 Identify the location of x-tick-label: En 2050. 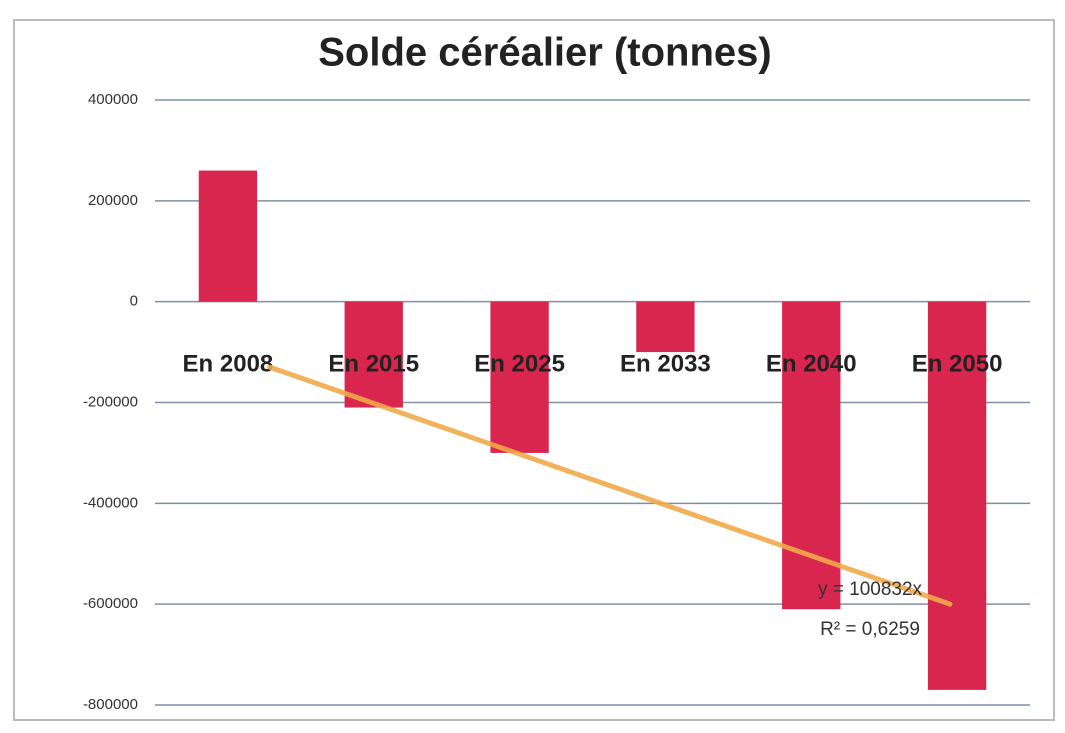
(957, 363).